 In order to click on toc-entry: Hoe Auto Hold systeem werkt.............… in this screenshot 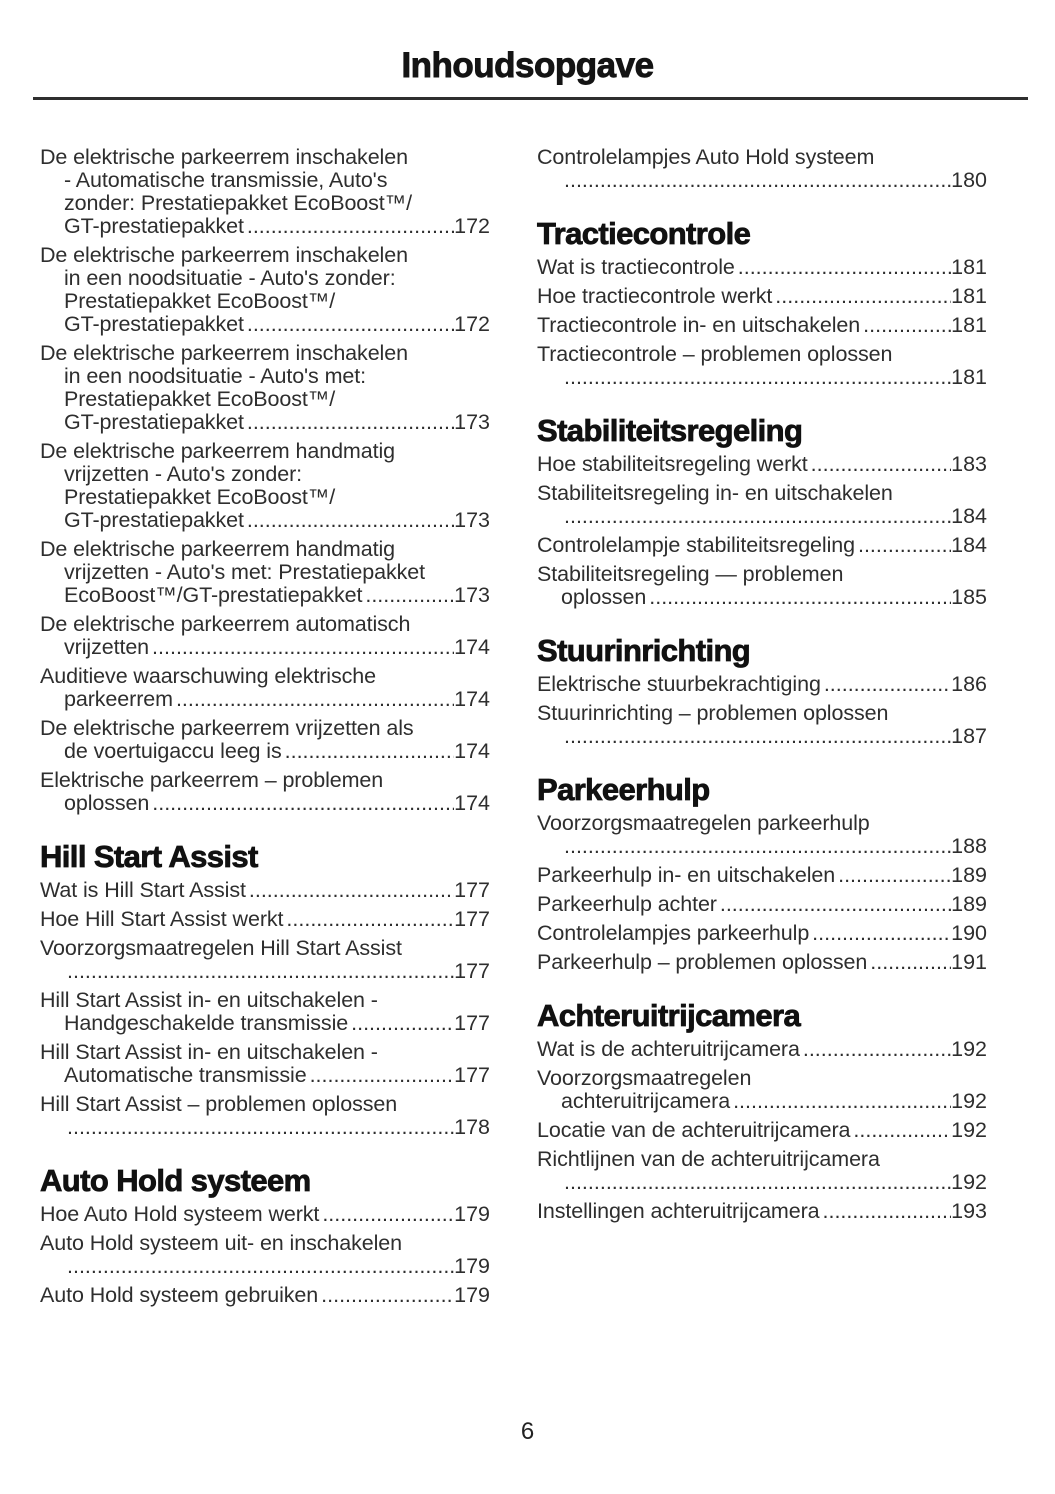, I will do `click(265, 1214)`.